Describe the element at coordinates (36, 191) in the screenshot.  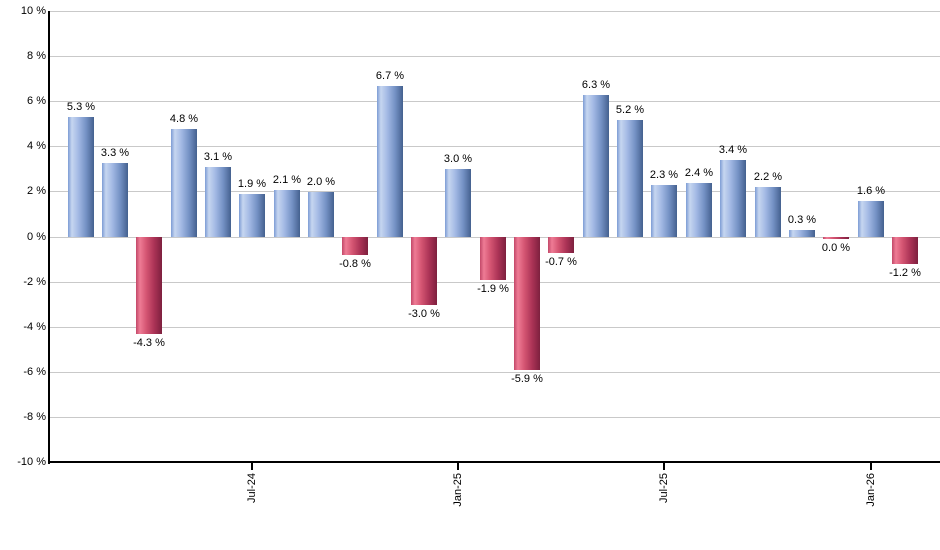
I see `y-axis-label: 2 %` at that location.